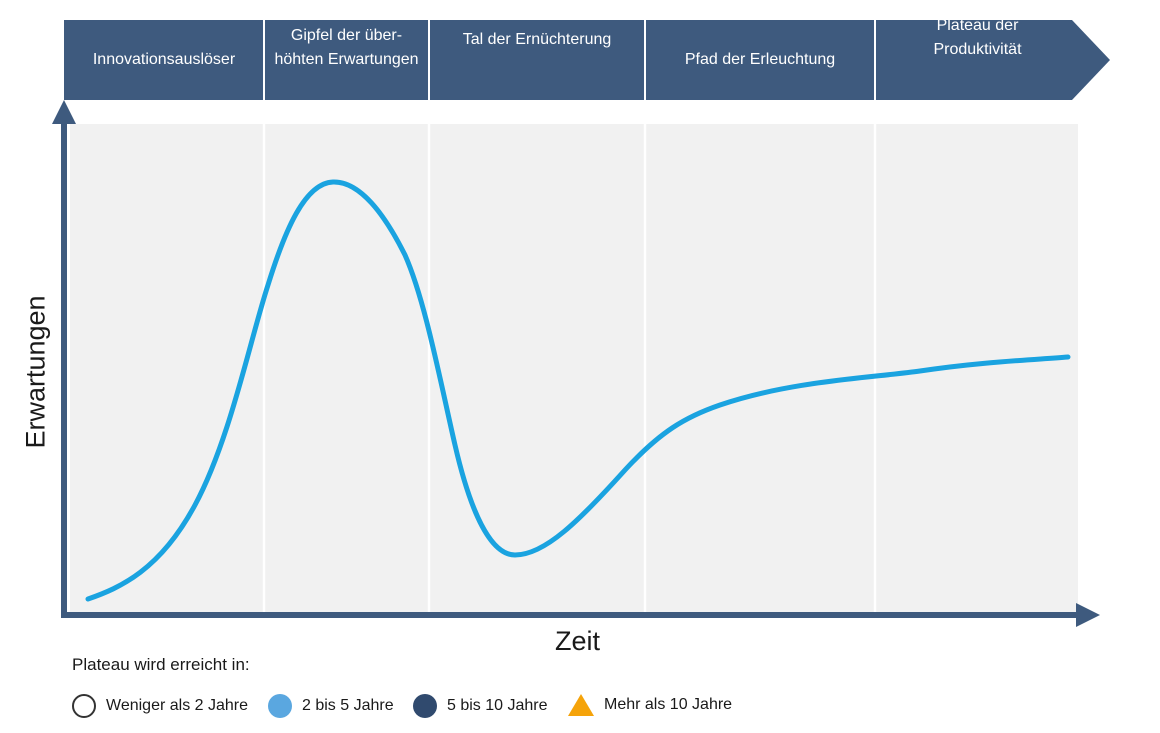  I want to click on legend-item-5-to-10-years: 5 bis 10 Jahre, so click(480, 706).